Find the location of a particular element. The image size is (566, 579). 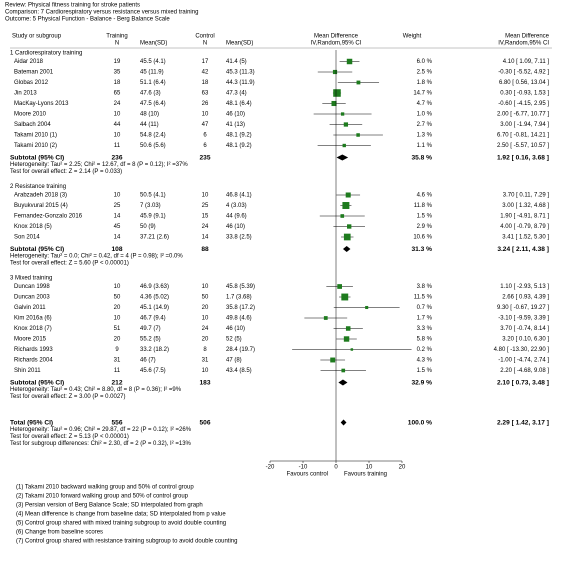

effect: 3.70 [ 0.11, 7.29 ] is located at coordinates (526, 196).